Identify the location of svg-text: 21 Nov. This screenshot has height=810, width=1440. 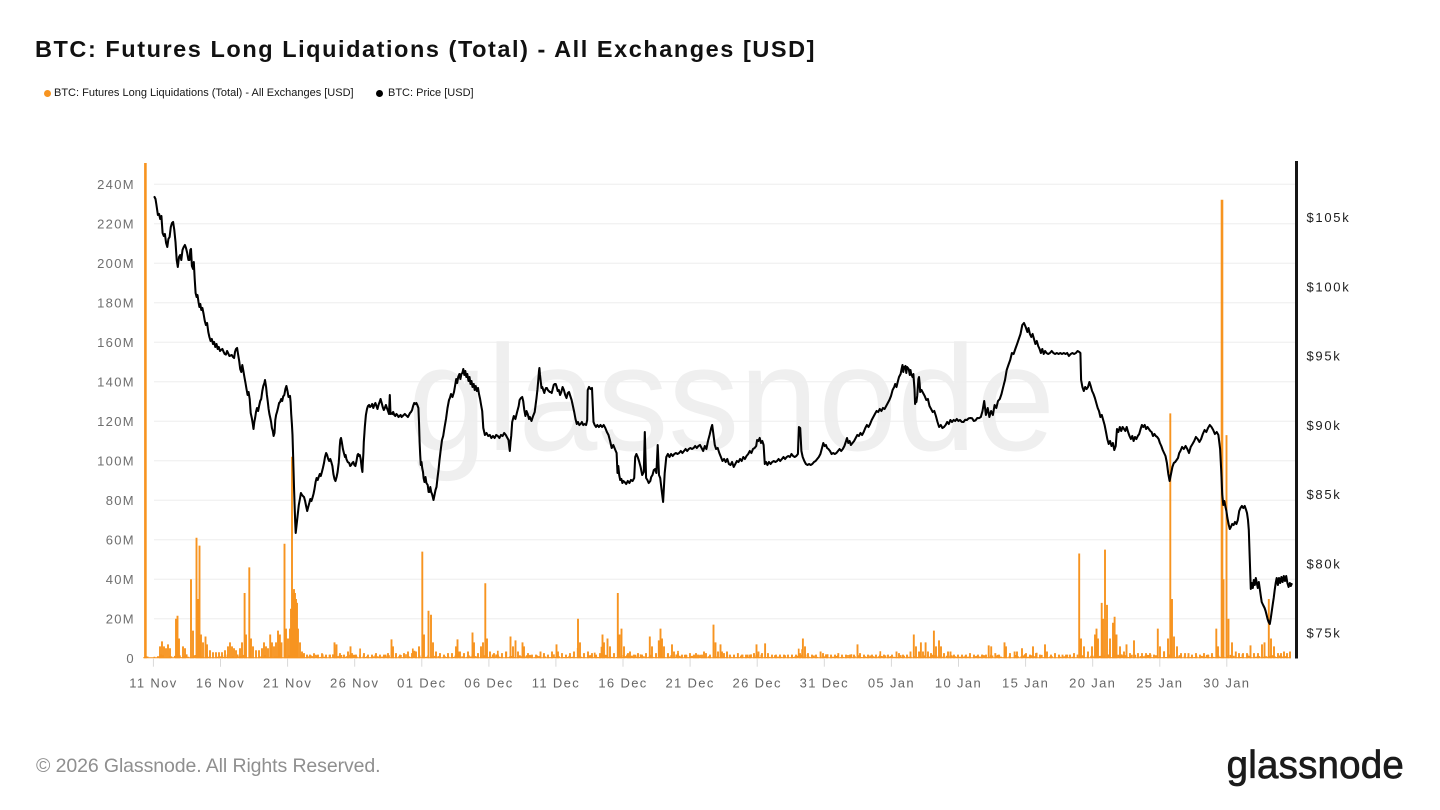
(287, 683).